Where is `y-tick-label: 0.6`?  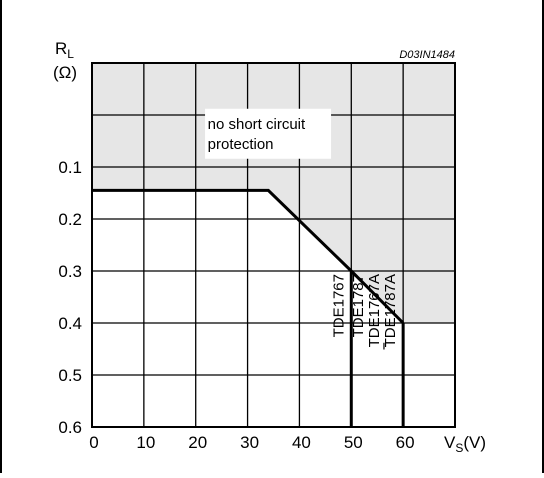
y-tick-label: 0.6 is located at coordinates (70, 427).